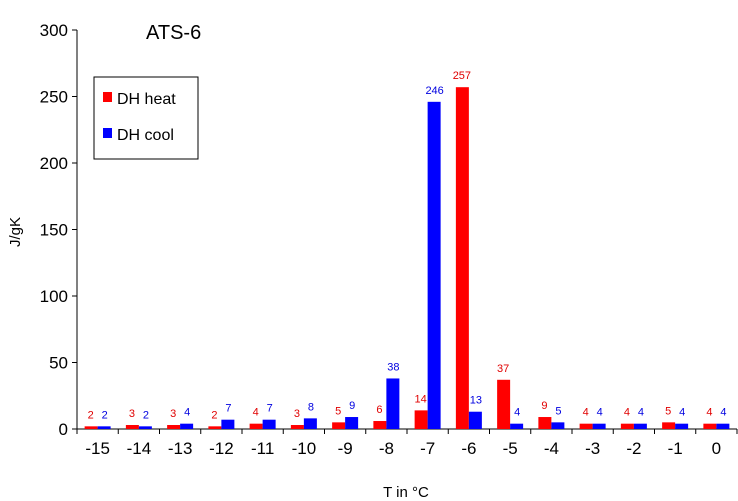 Image resolution: width=738 pixels, height=501 pixels. What do you see at coordinates (262, 448) in the screenshot?
I see `x-tick-label: -11` at bounding box center [262, 448].